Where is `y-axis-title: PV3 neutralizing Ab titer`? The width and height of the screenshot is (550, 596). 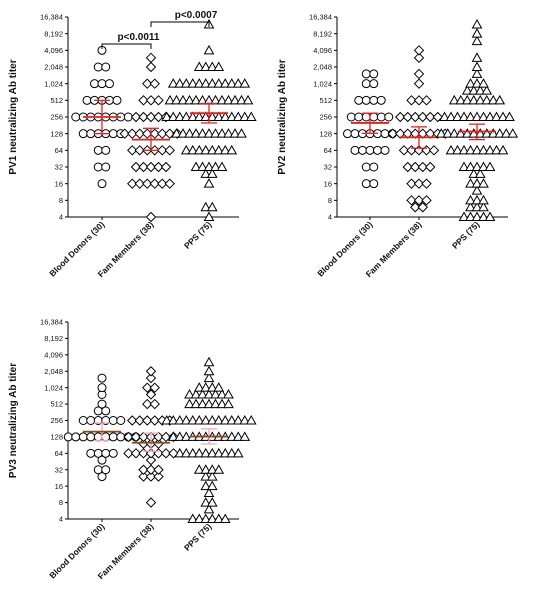 y-axis-title: PV3 neutralizing Ab titer is located at coordinates (13, 420).